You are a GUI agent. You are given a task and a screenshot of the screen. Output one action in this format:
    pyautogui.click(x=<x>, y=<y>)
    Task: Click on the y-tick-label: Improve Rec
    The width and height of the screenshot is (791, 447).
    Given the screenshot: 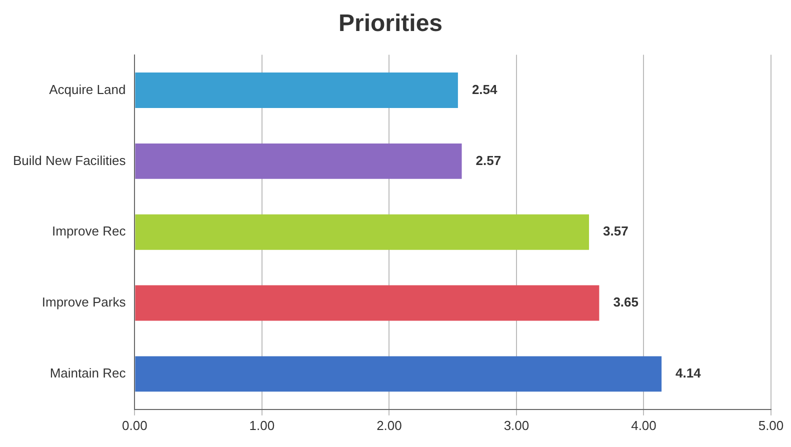 What is the action you would take?
    pyautogui.click(x=89, y=231)
    